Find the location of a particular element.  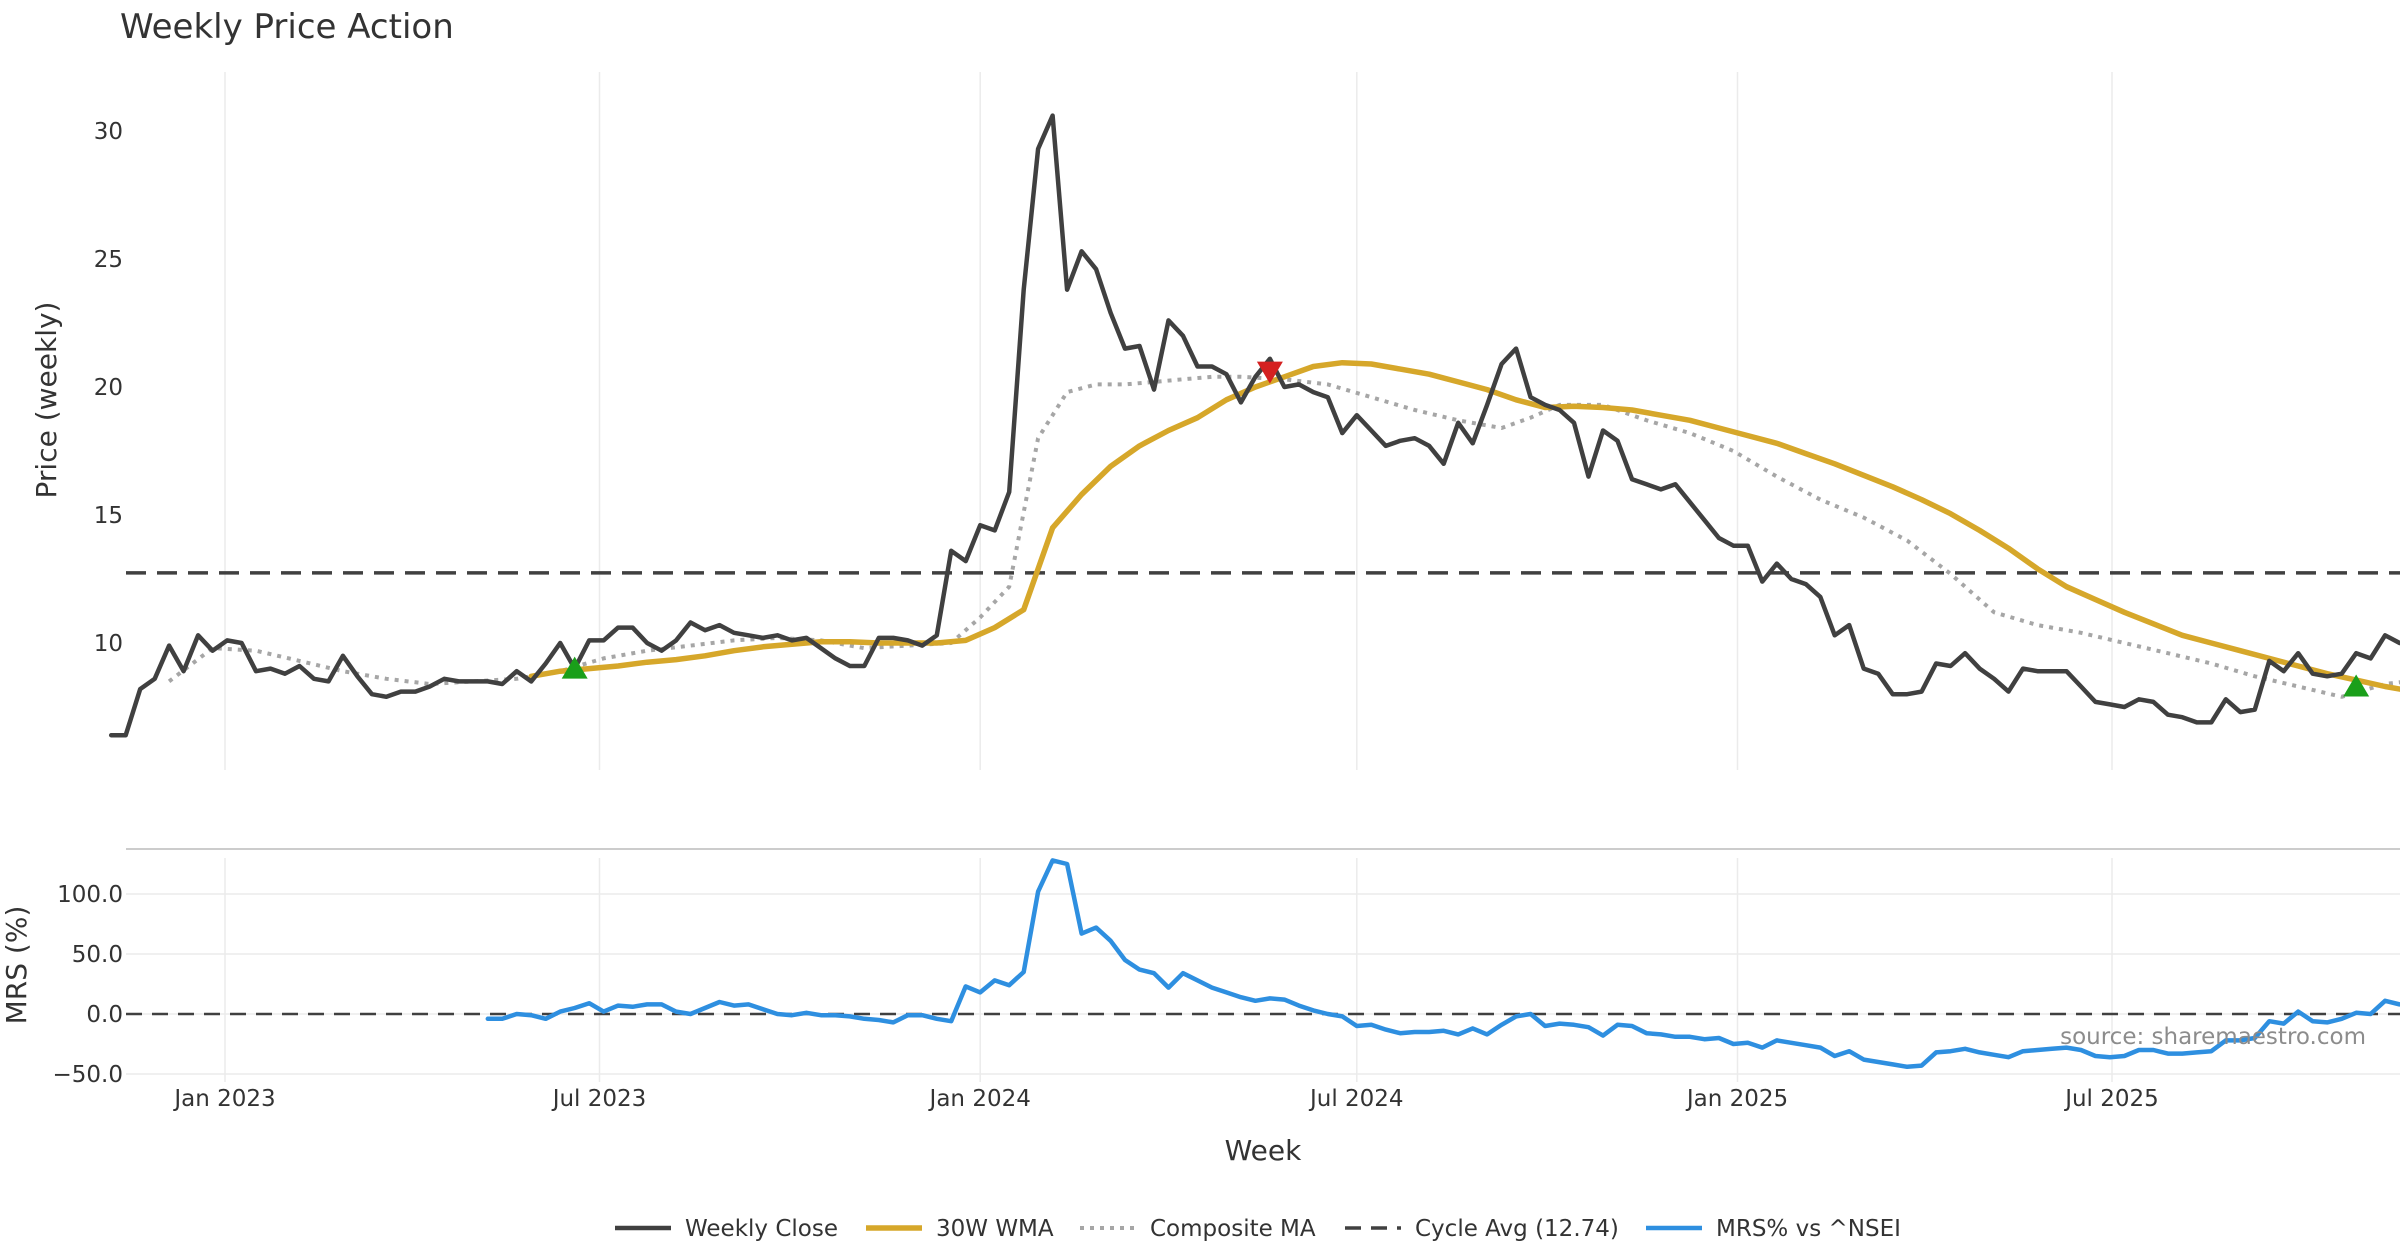

mrs-y-tick-label: −50.0 is located at coordinates (88, 1075).